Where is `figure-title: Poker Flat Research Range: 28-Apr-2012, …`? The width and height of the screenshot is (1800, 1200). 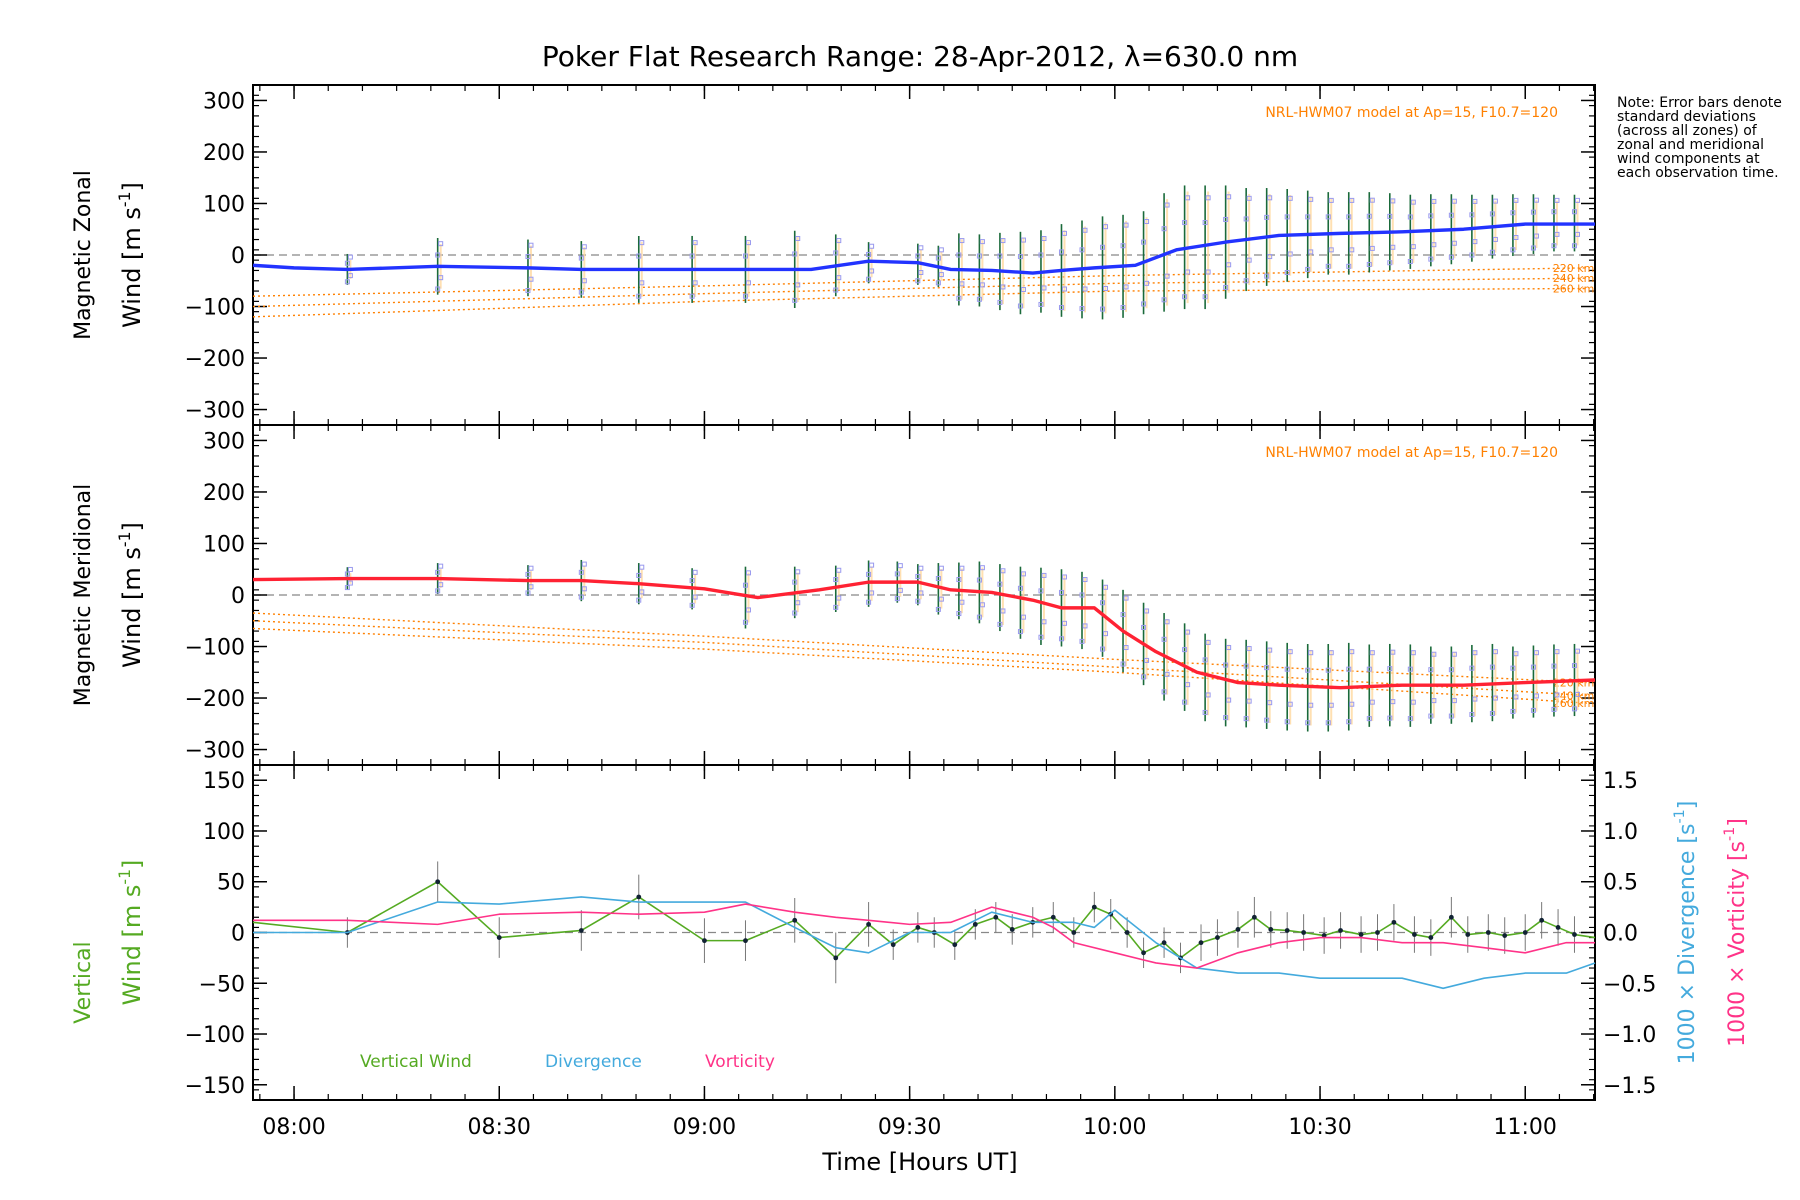
figure-title: Poker Flat Research Range: 28-Apr-2012, … is located at coordinates (920, 56).